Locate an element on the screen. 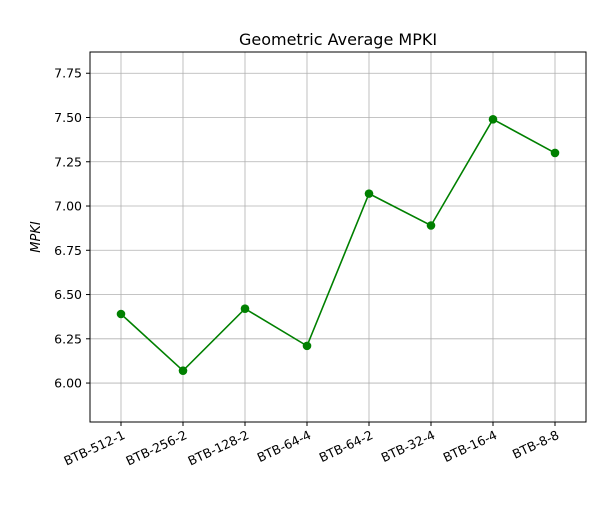  y-axis-ticks: 6.00 6.25 6.50 6.75 7.00 7.25 7.50 7.75 is located at coordinates (72, 228).